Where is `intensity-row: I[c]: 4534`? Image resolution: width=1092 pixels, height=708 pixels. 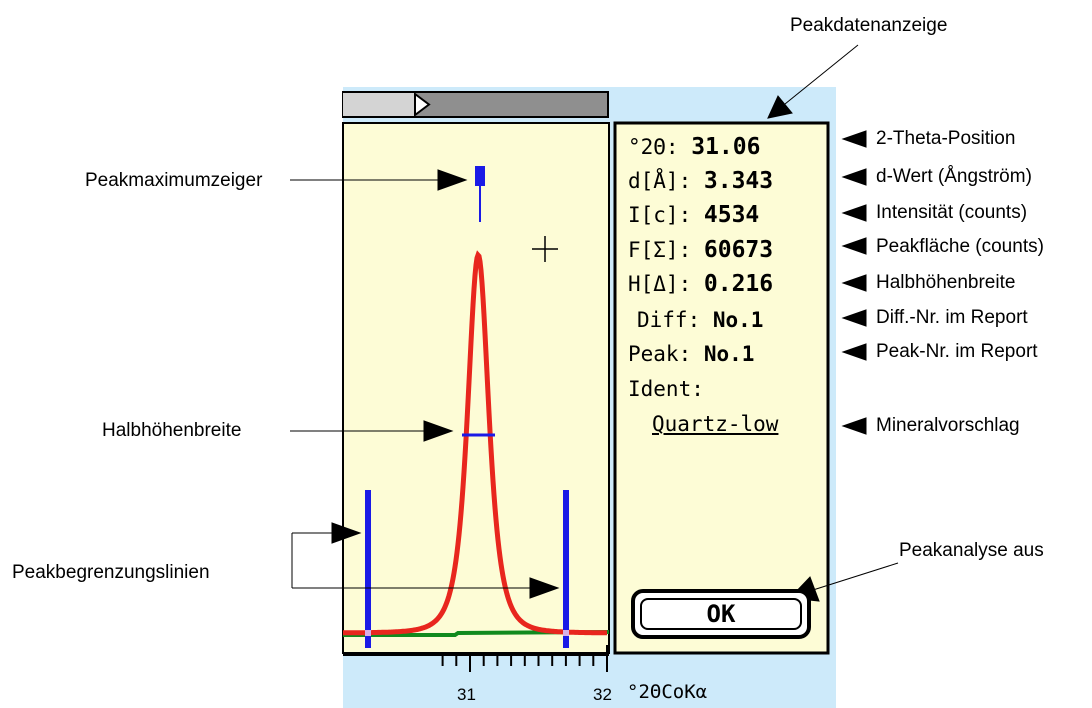 intensity-row: I[c]: 4534 is located at coordinates (693, 215).